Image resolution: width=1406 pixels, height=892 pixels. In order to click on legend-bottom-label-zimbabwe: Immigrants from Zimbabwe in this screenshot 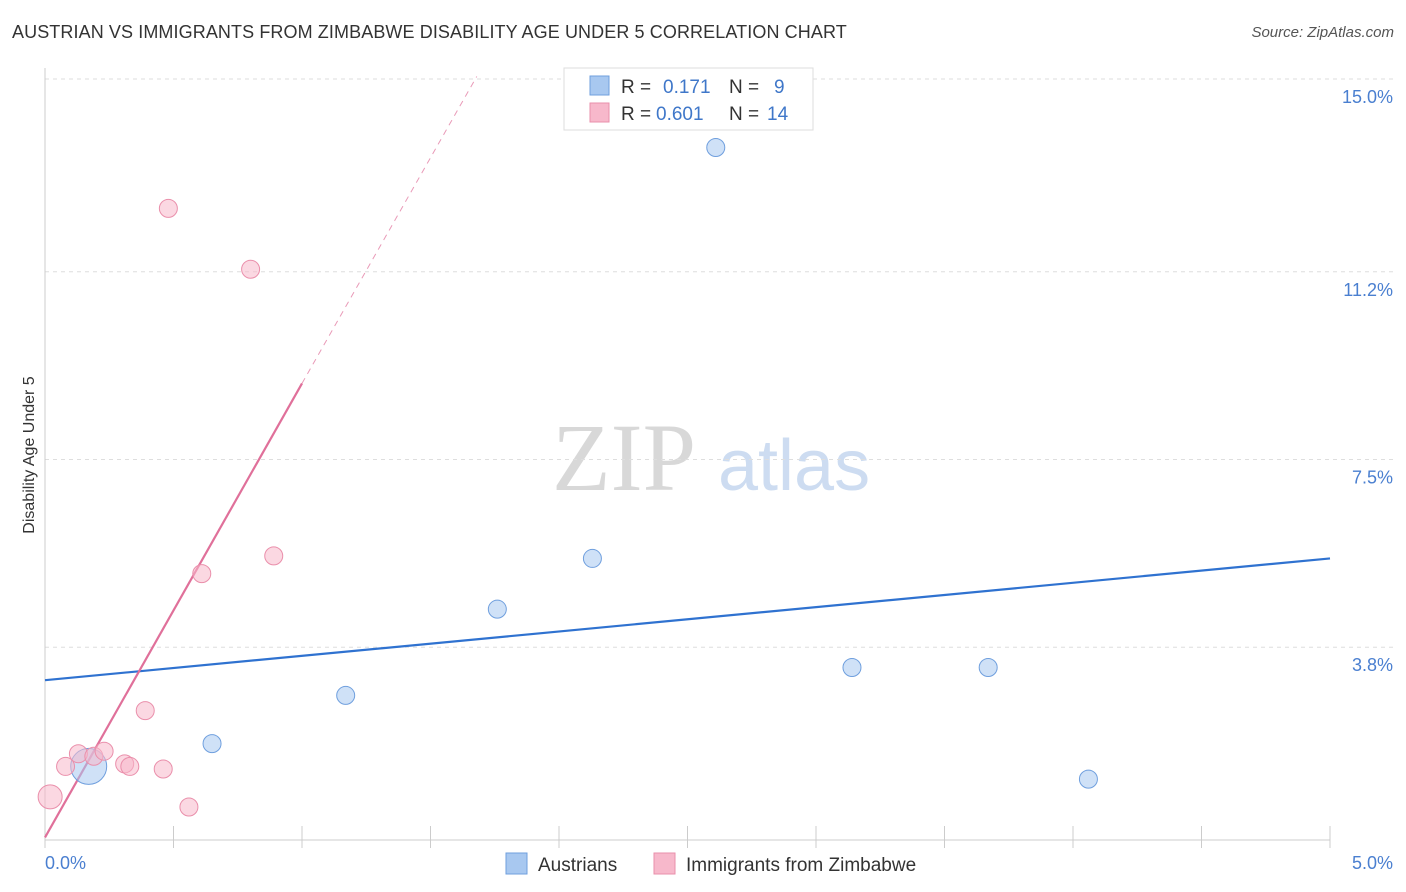, I will do `click(801, 865)`.